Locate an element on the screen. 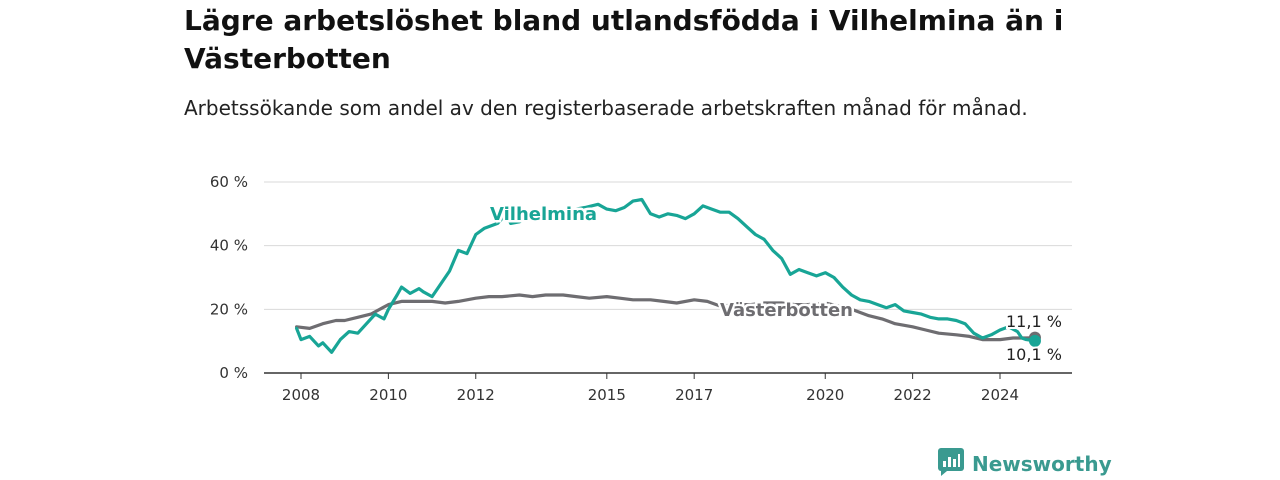 This screenshot has height=480, width=1280. y-axis-ticks: 0 % 20 % 40 % 60 % is located at coordinates (229, 277).